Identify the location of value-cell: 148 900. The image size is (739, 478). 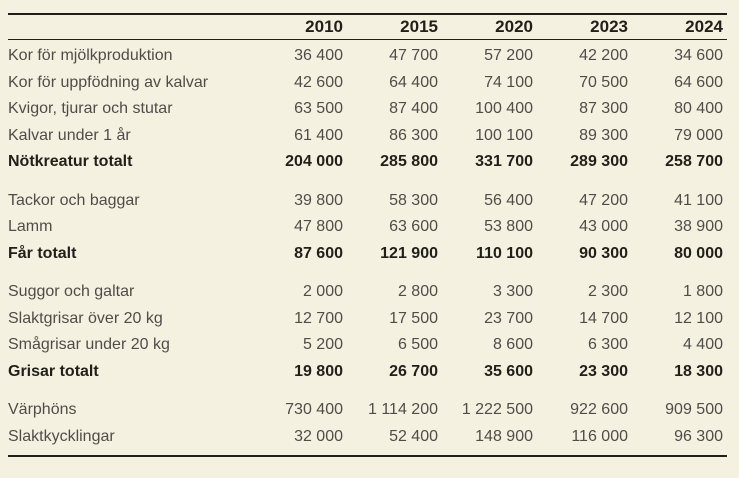
(504, 436).